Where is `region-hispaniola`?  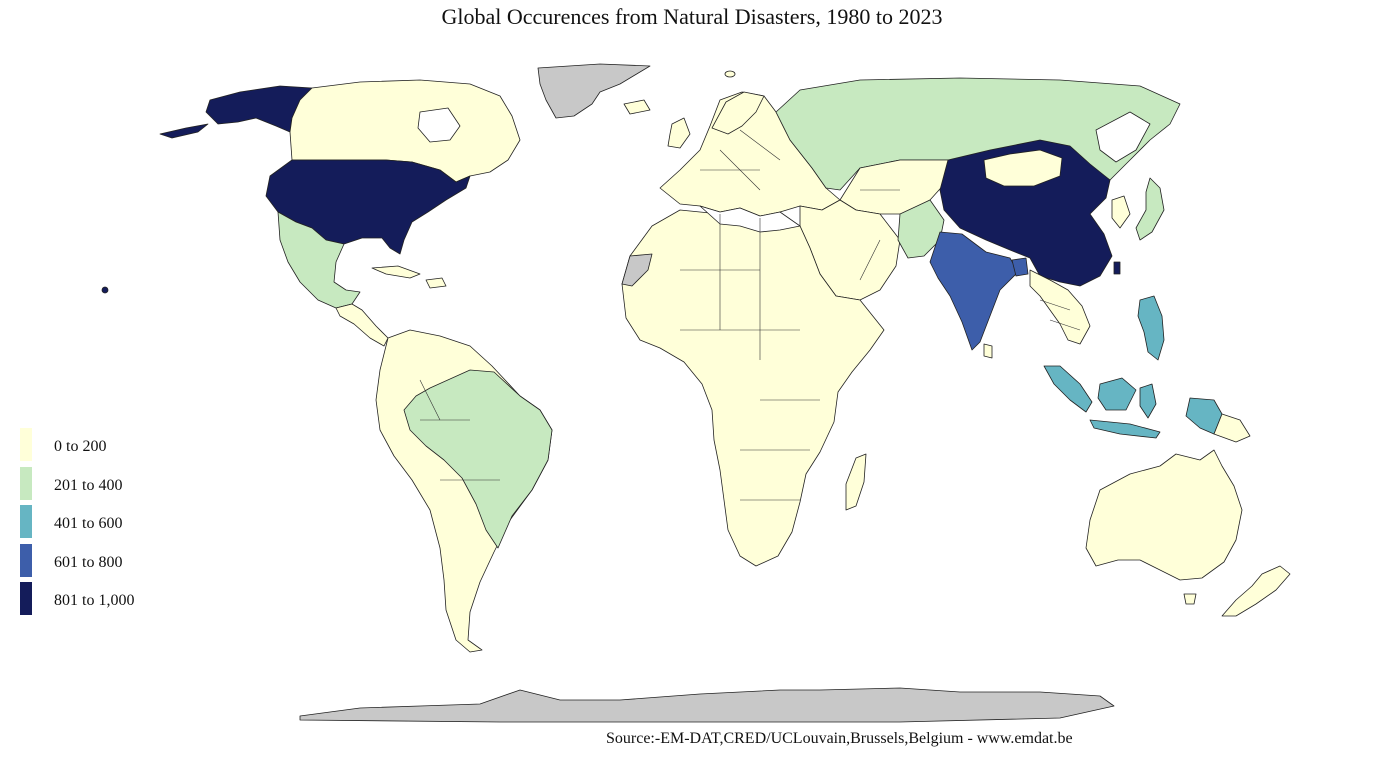 region-hispaniola is located at coordinates (436, 283).